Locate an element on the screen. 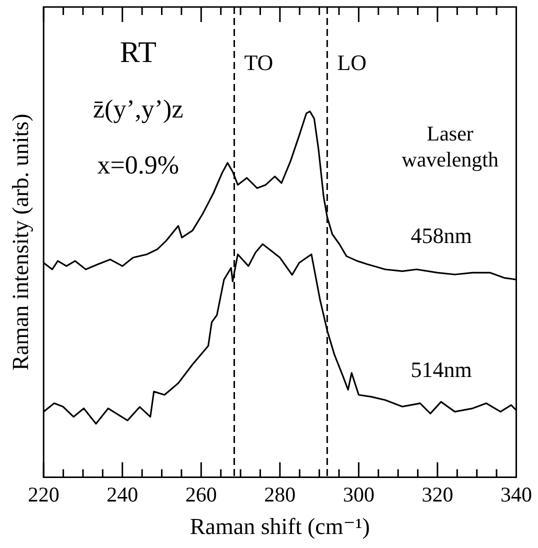 This screenshot has width=538, height=548. x-tick-label: 300 is located at coordinates (358, 494).